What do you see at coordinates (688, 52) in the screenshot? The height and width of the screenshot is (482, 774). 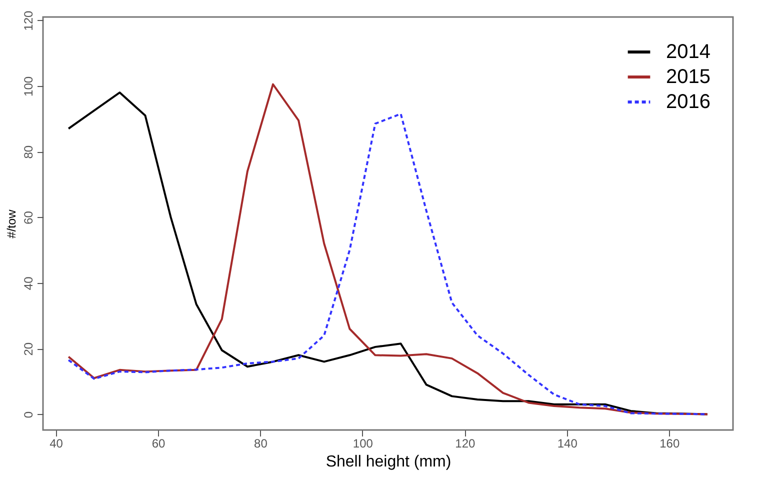 I see `legend-label: 2014` at bounding box center [688, 52].